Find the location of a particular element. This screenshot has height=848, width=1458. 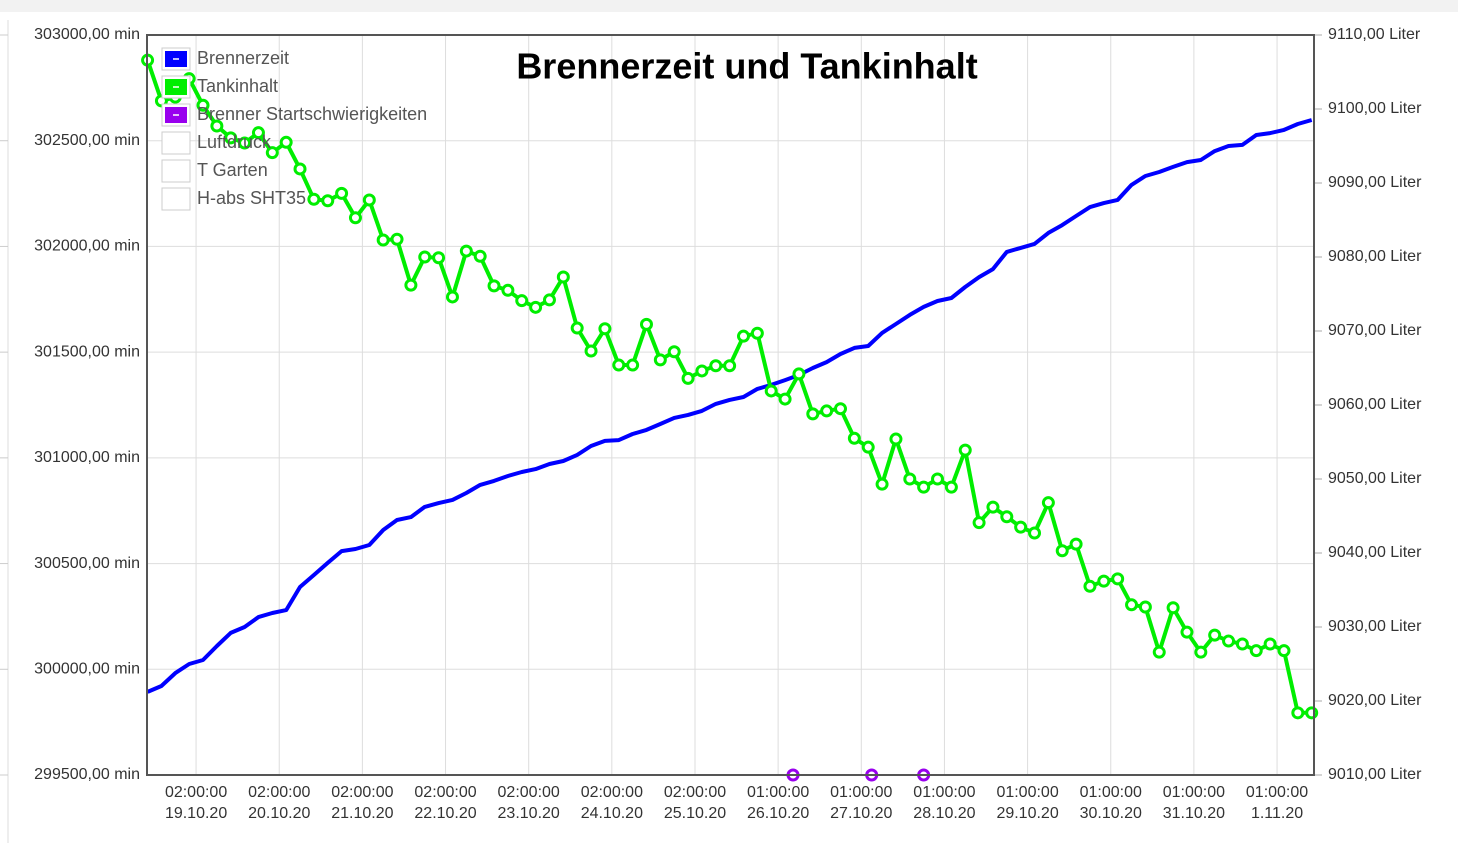

x-tick-label: 22.10.20 is located at coordinates (445, 813).